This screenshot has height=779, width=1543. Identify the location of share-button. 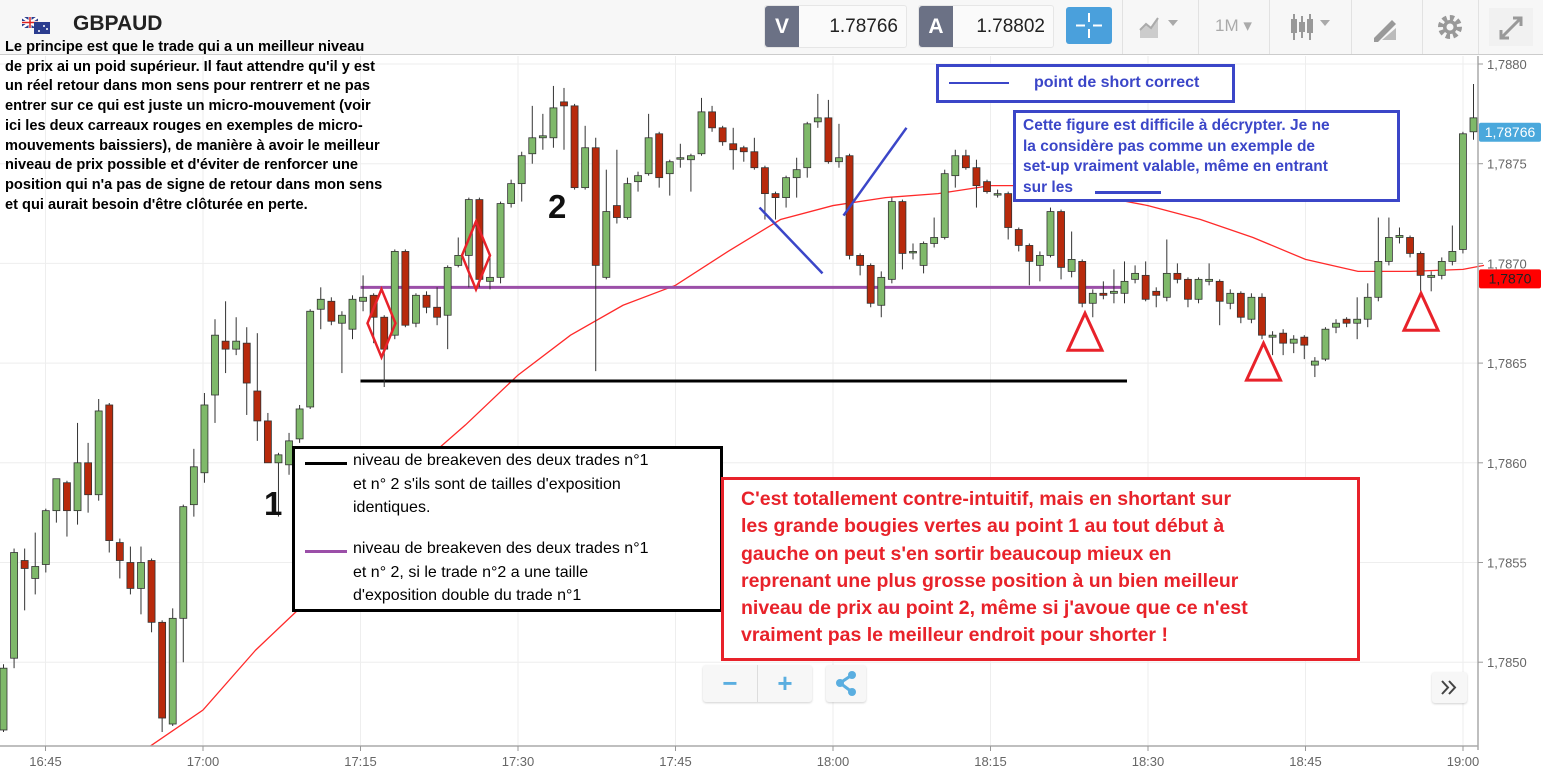
(846, 683).